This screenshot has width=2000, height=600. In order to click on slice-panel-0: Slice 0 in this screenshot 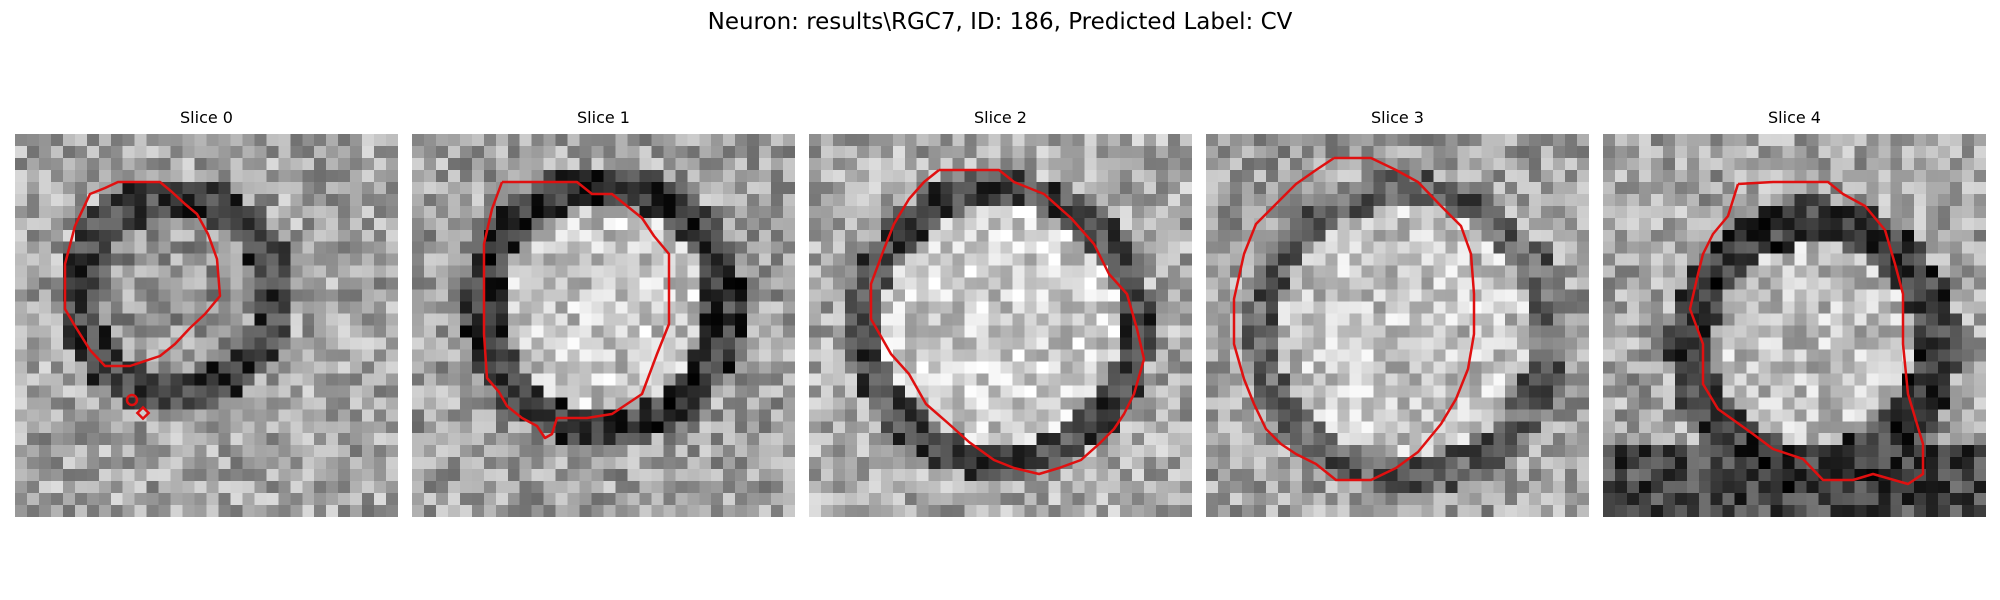, I will do `click(206, 312)`.